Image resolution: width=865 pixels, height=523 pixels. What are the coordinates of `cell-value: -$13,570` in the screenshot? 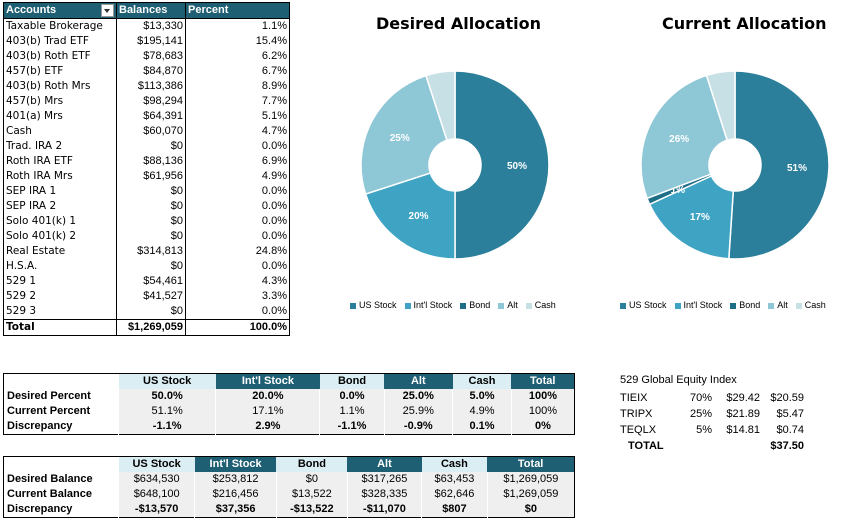 It's located at (156, 510).